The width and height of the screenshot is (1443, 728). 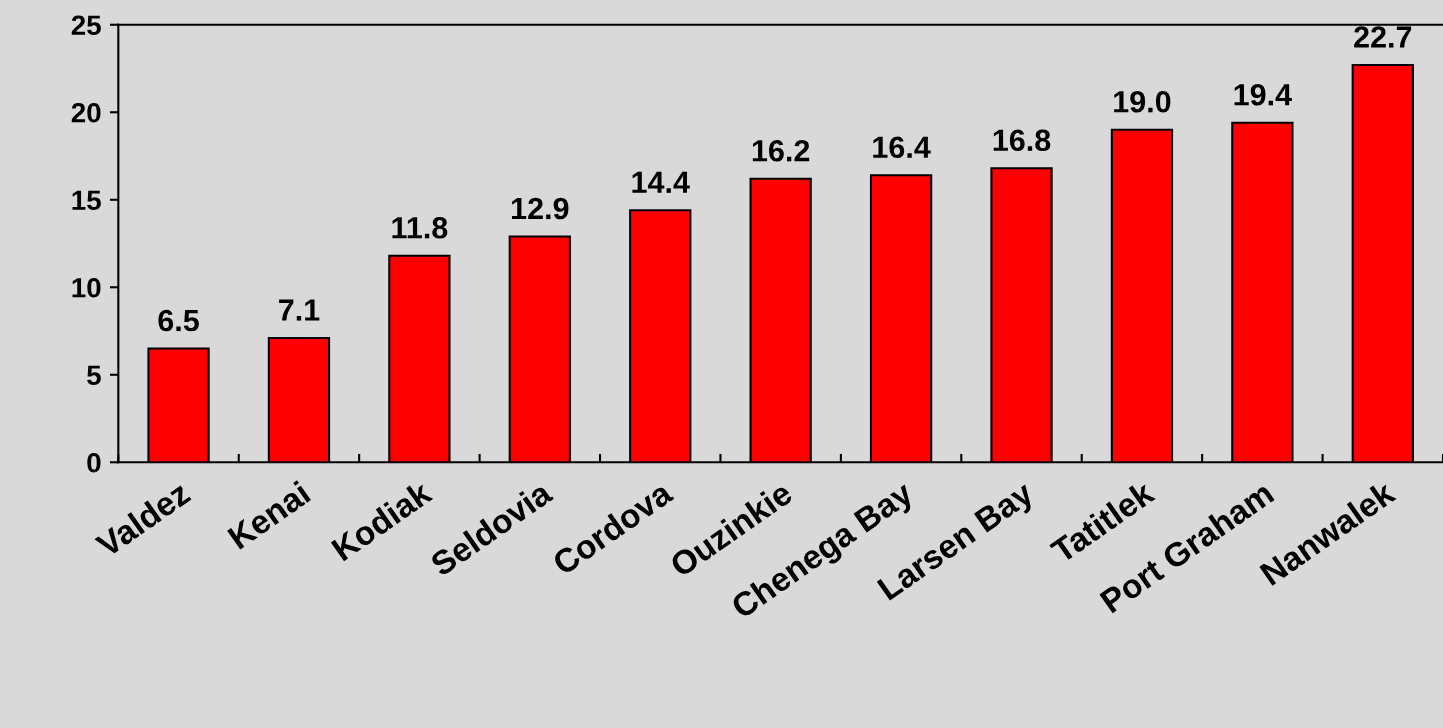 I want to click on data-label: 22.7, so click(x=1383, y=37).